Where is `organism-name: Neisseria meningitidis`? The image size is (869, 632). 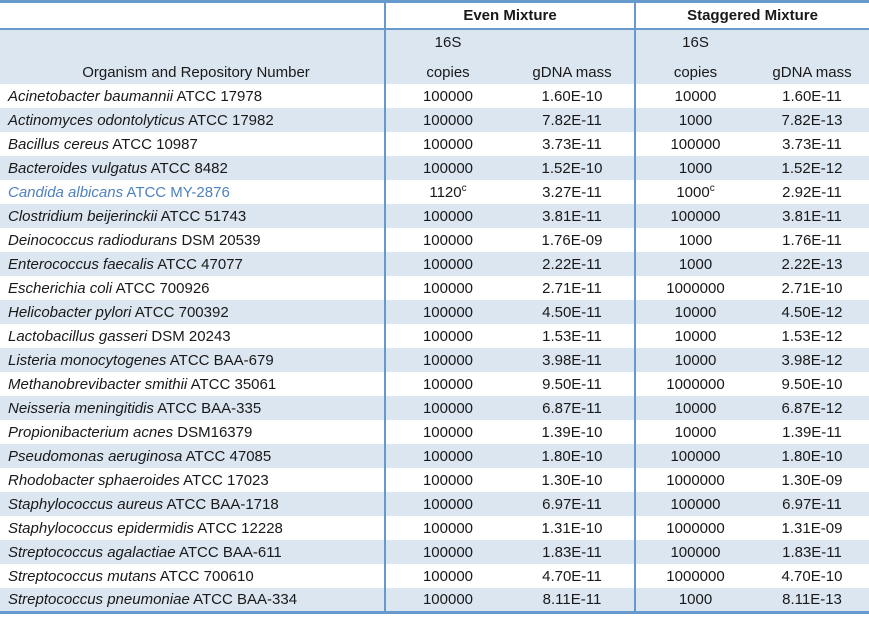 organism-name: Neisseria meningitidis is located at coordinates (81, 408).